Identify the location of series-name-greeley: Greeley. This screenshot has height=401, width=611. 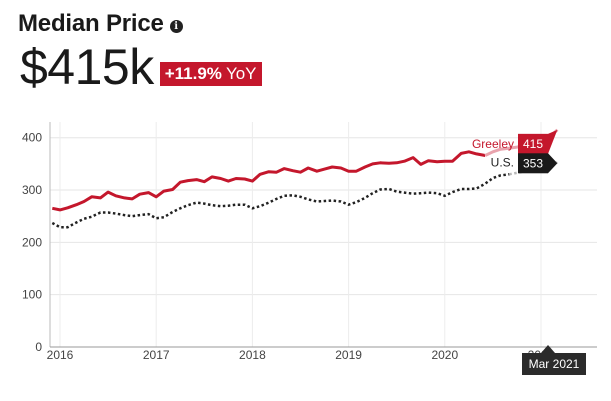
(493, 144).